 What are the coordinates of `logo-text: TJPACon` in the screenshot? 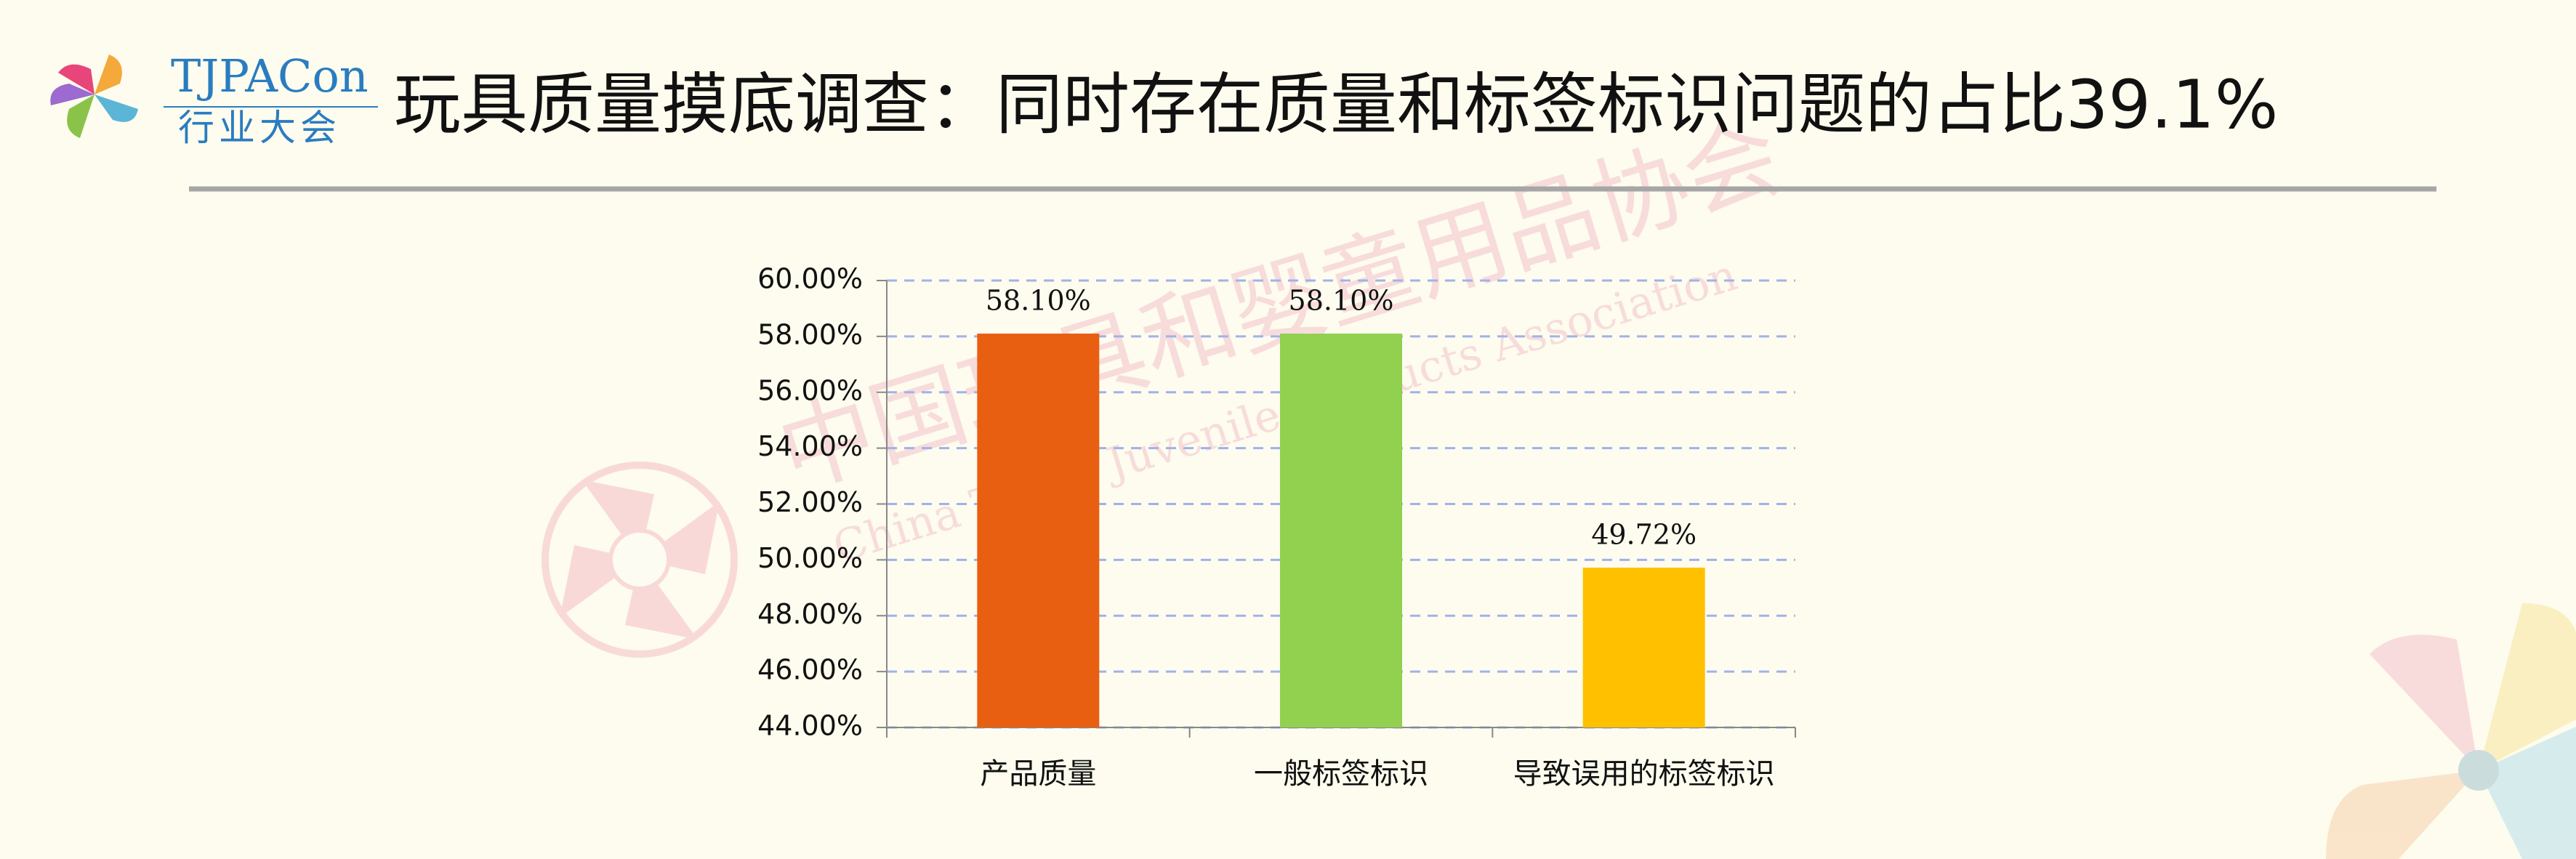 It's located at (270, 75).